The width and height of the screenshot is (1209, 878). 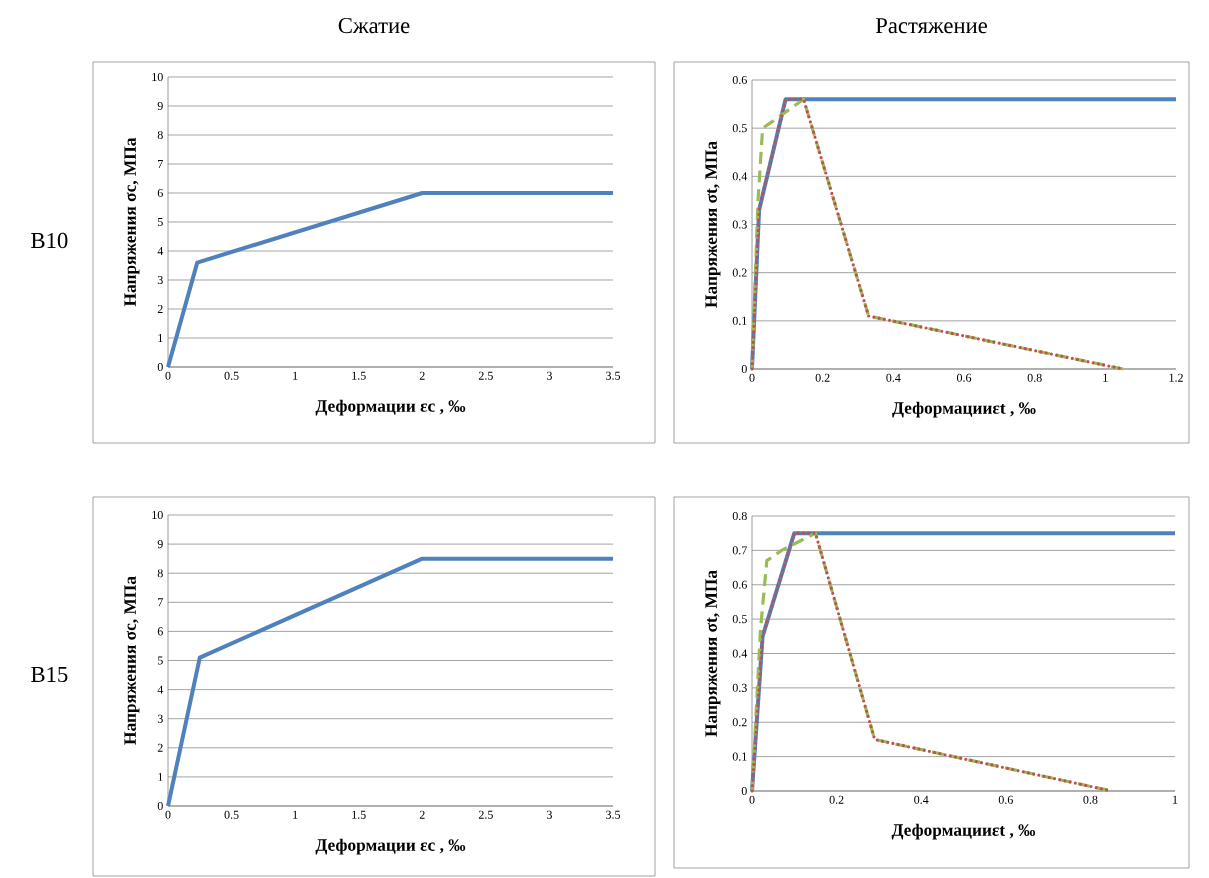 I want to click on chart-title: Растяжение, so click(x=931, y=26).